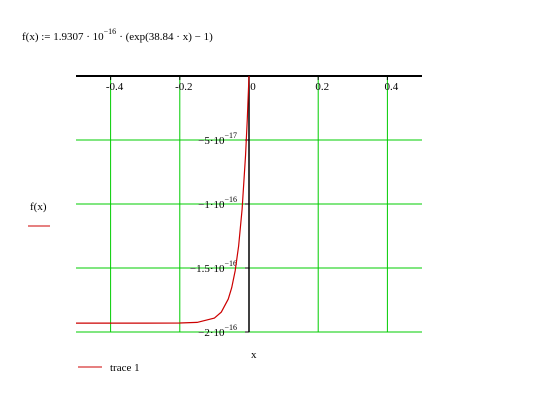 This screenshot has height=415, width=552. I want to click on x-tick-label: 0.4, so click(392, 87).